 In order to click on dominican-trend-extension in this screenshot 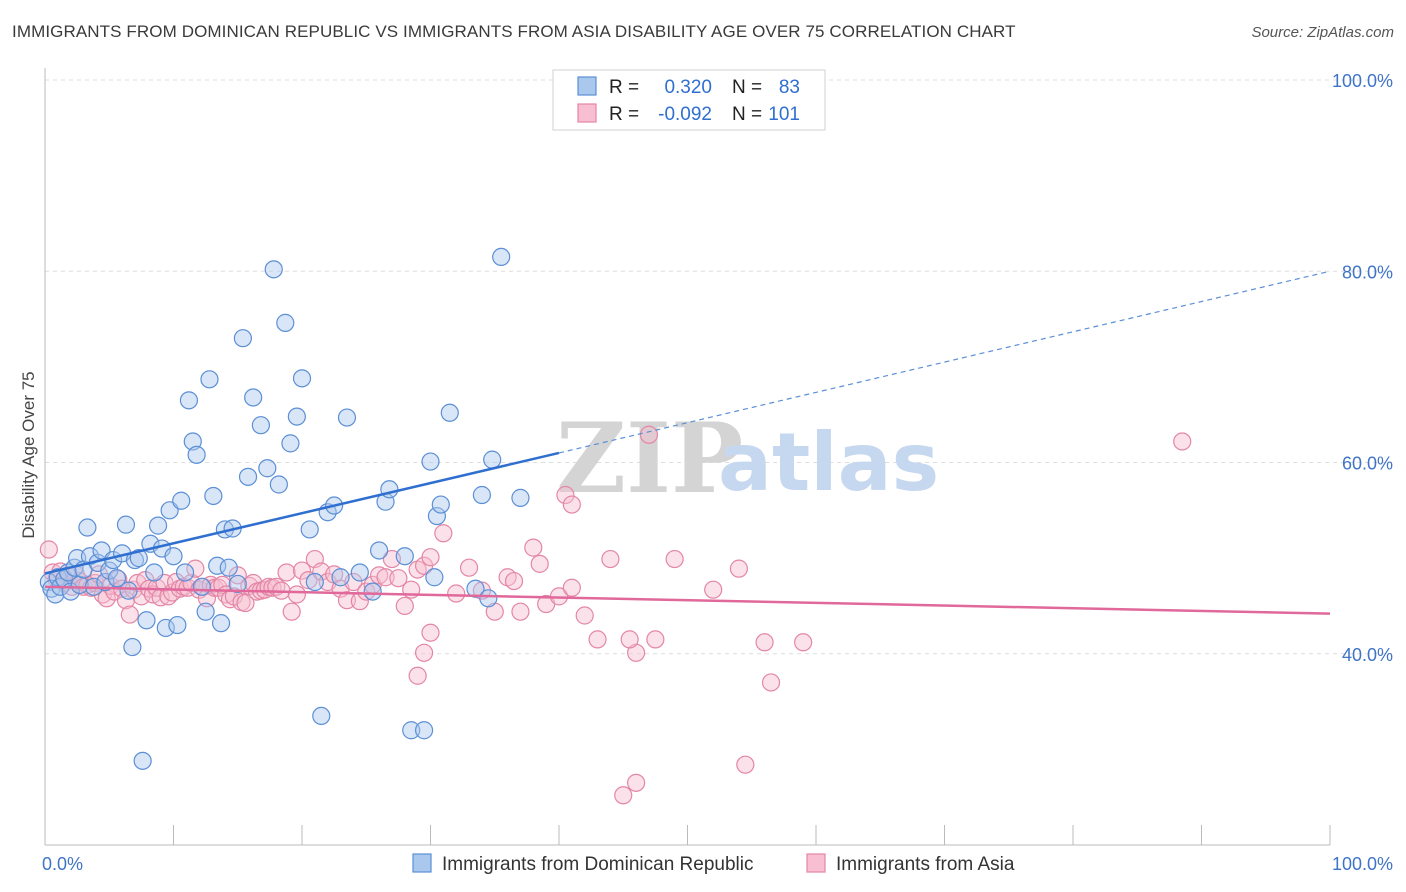, I will do `click(944, 362)`.